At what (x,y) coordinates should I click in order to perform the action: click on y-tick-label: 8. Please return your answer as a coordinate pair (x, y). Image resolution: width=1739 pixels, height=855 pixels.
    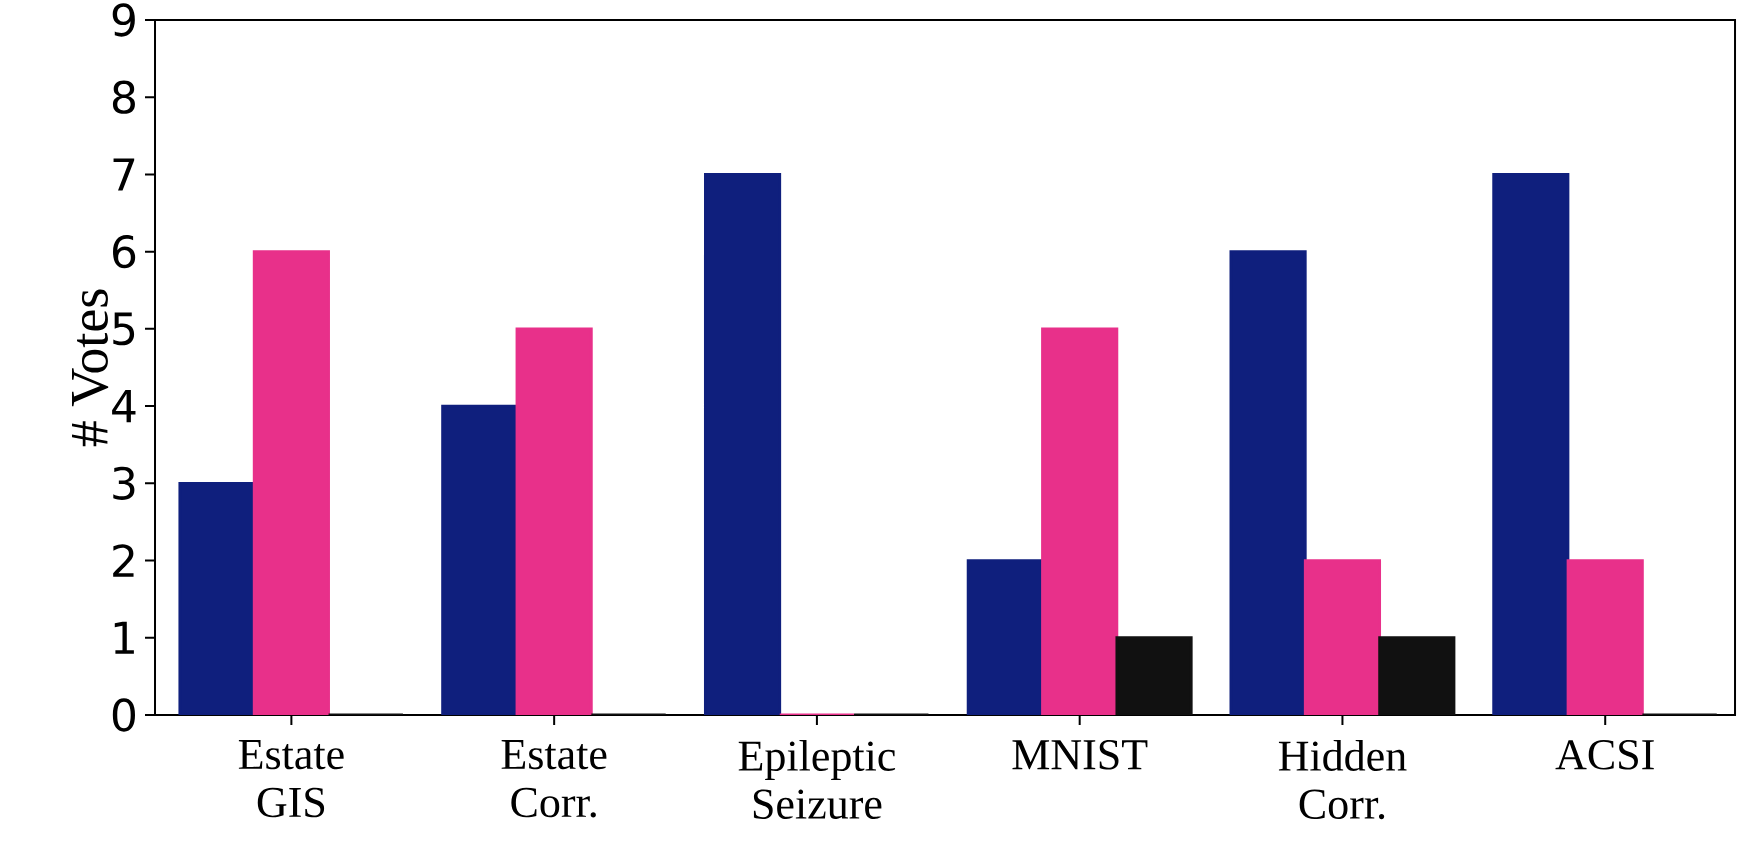
    Looking at the image, I should click on (123, 97).